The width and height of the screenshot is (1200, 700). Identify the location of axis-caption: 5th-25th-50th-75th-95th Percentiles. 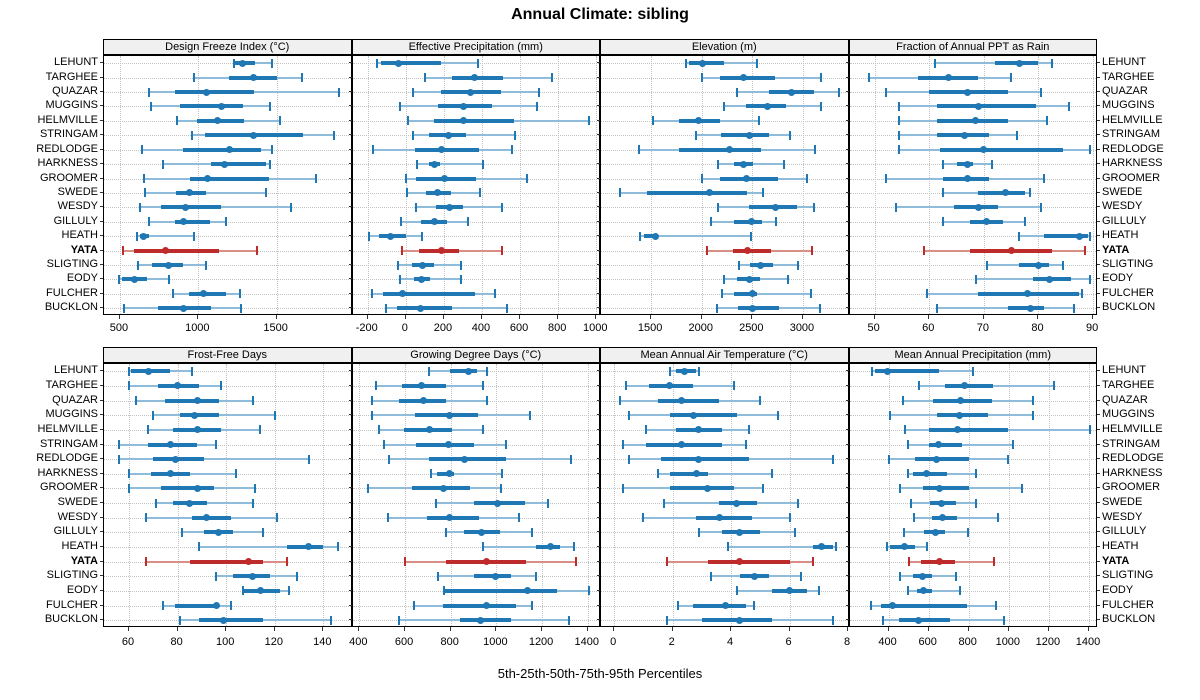
(600, 673).